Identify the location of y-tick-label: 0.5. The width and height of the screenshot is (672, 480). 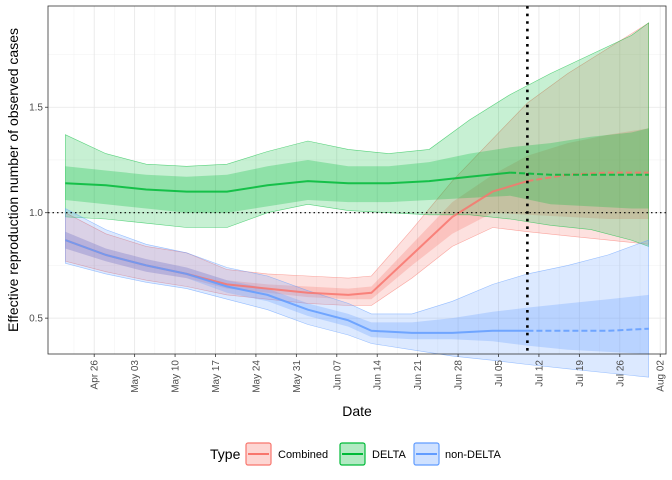
(36, 319).